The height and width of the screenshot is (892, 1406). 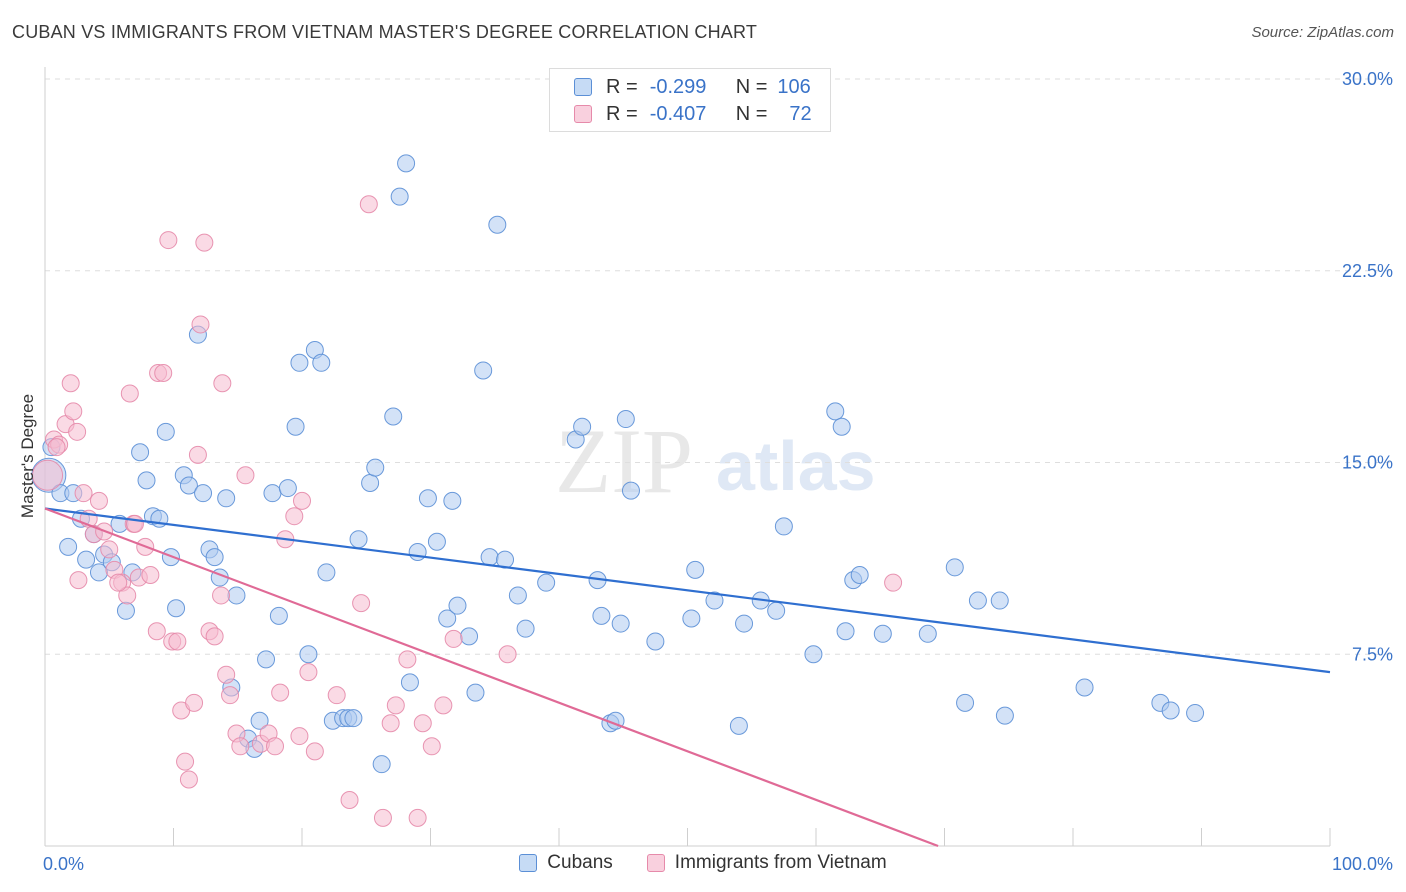 What do you see at coordinates (1362, 864) in the screenshot?
I see `x-tick-label: 100.0%` at bounding box center [1362, 864].